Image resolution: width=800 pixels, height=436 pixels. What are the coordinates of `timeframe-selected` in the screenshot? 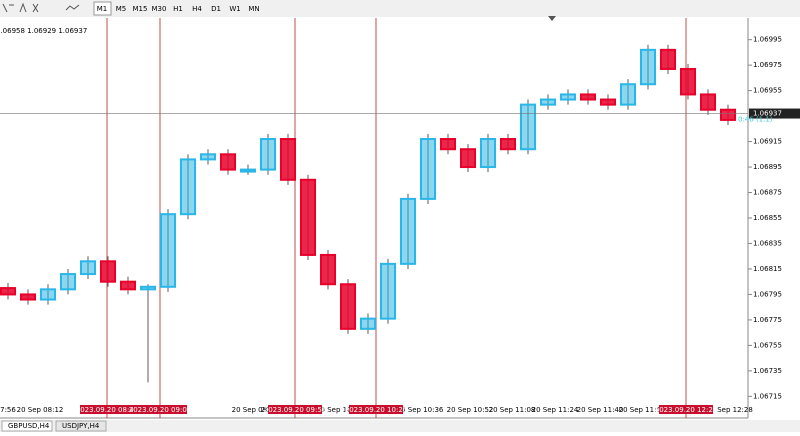 It's located at (102, 8).